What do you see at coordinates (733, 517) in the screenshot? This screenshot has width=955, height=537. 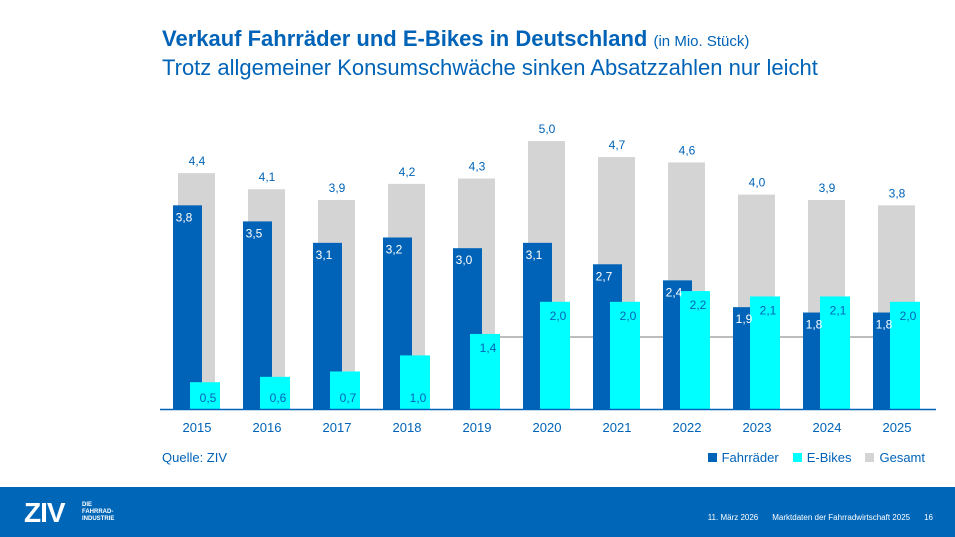 I see `footer-date: 11. März 2026` at bounding box center [733, 517].